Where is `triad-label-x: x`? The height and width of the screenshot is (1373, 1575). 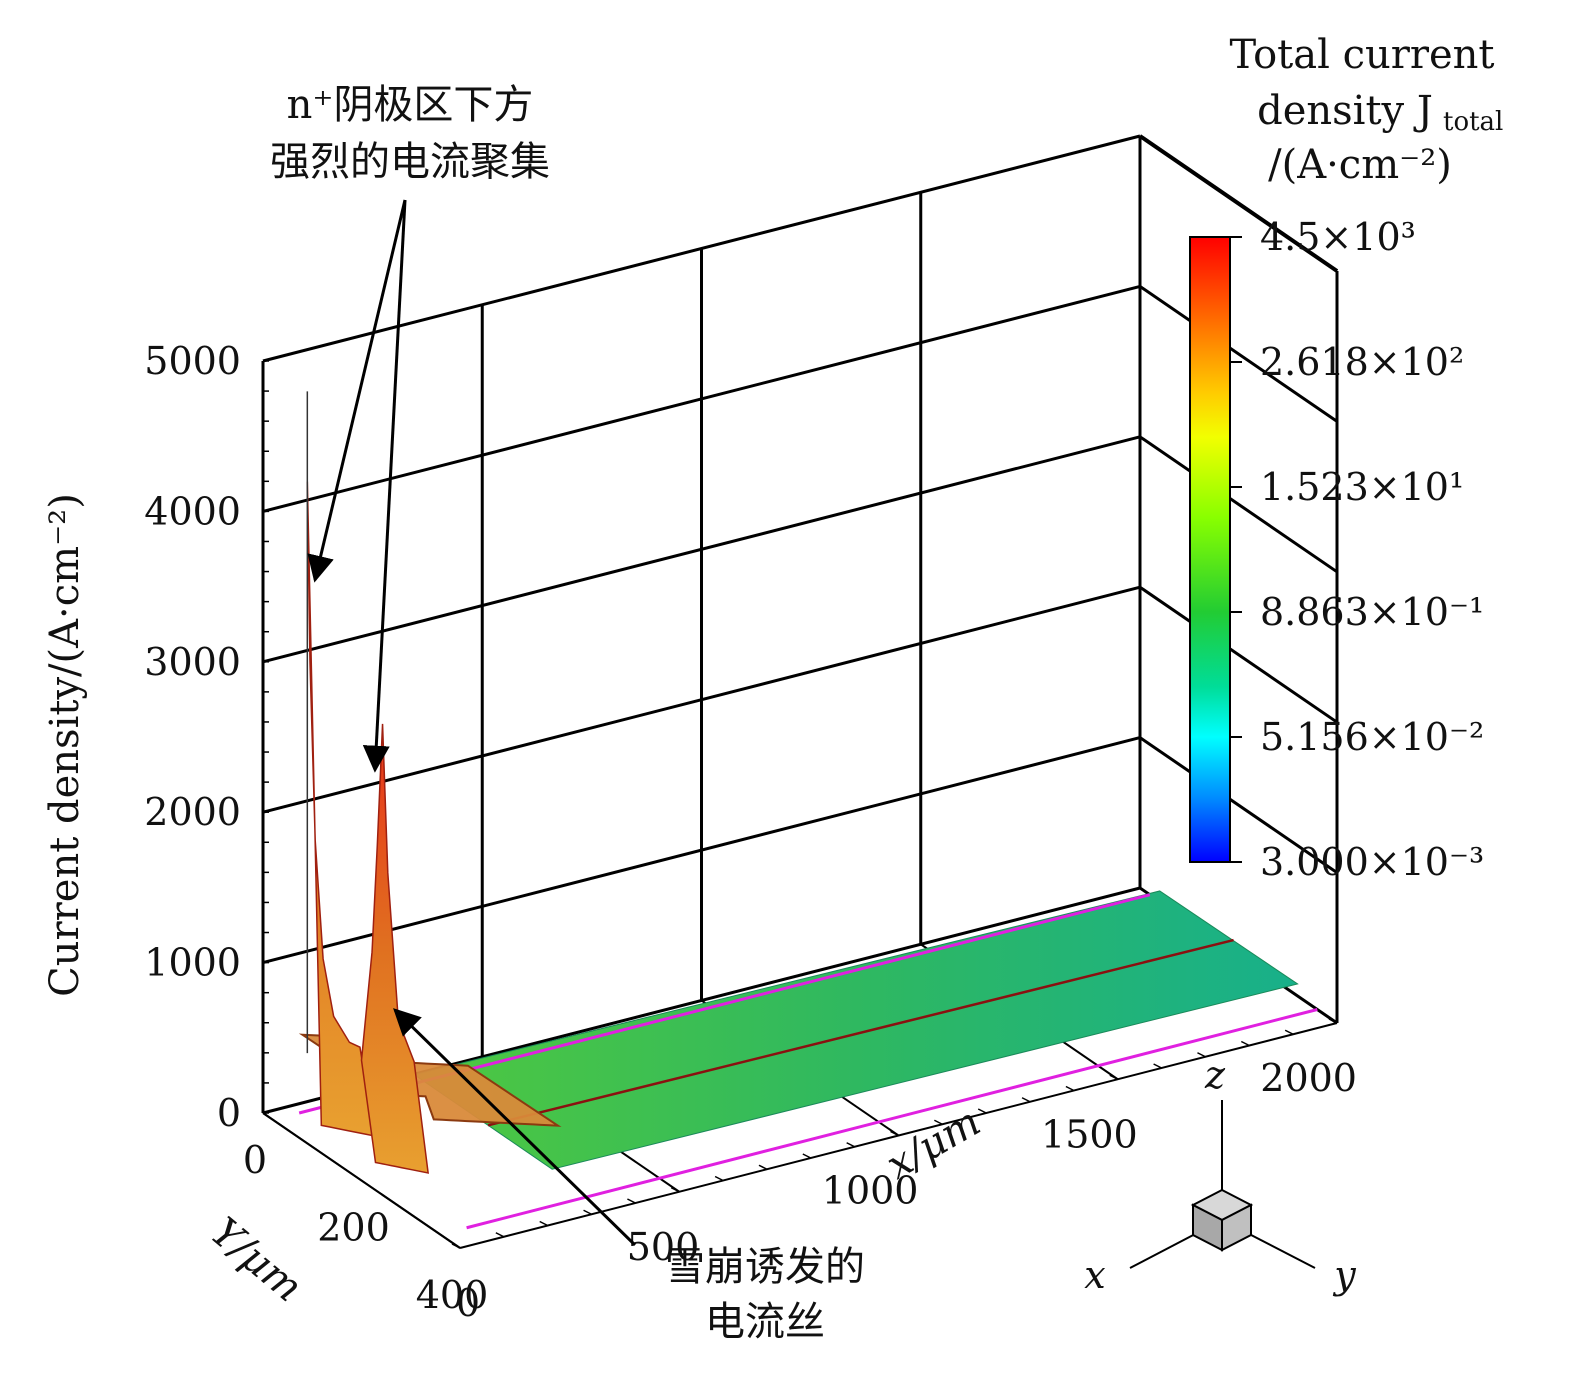 triad-label-x: x is located at coordinates (1094, 1275).